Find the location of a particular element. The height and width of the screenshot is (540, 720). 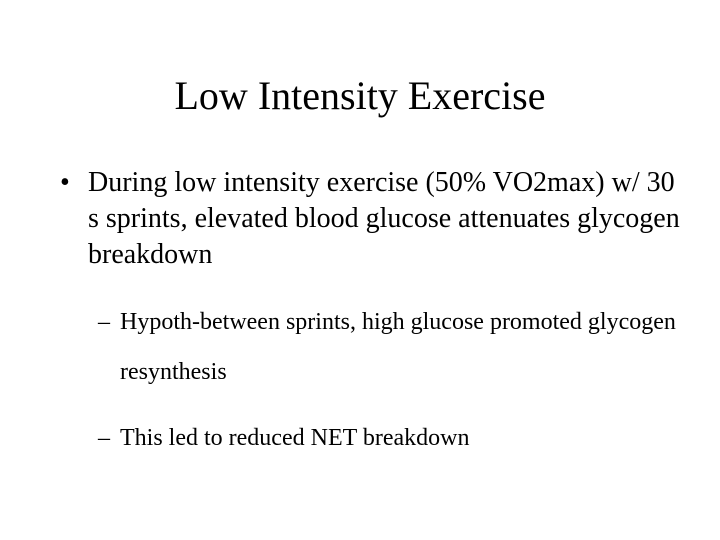

sub-bullet-item: – This led to reduced NET breakdown is located at coordinates (393, 438).